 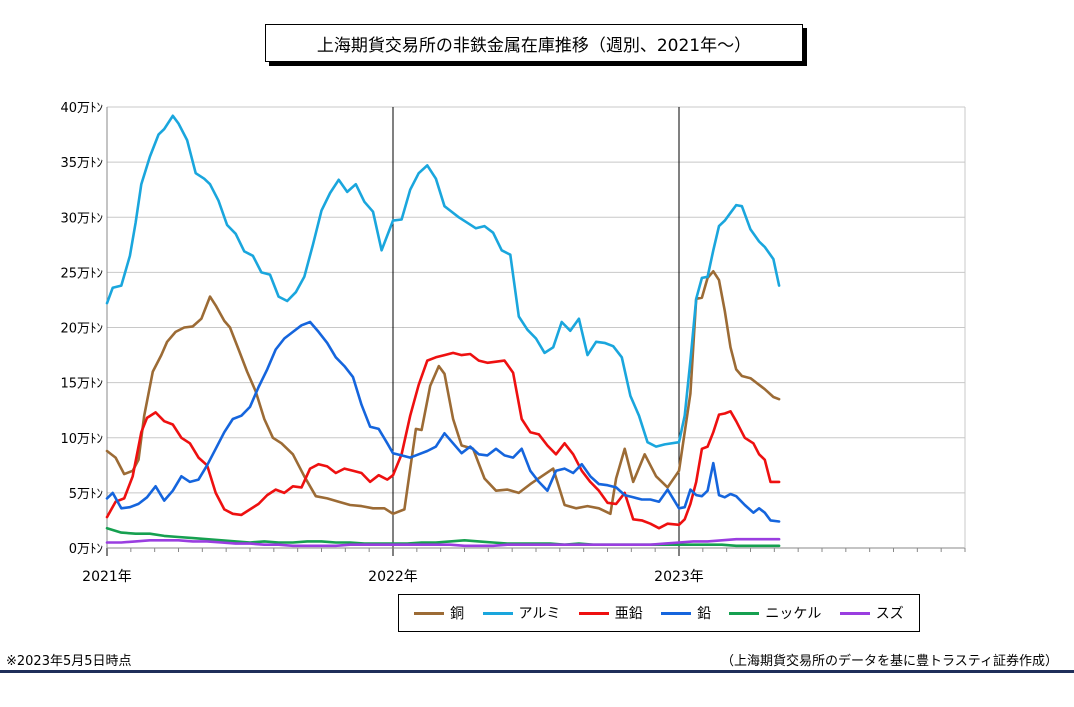 I want to click on y-tick-label: 20万ﾄﾝ, so click(x=81, y=329).